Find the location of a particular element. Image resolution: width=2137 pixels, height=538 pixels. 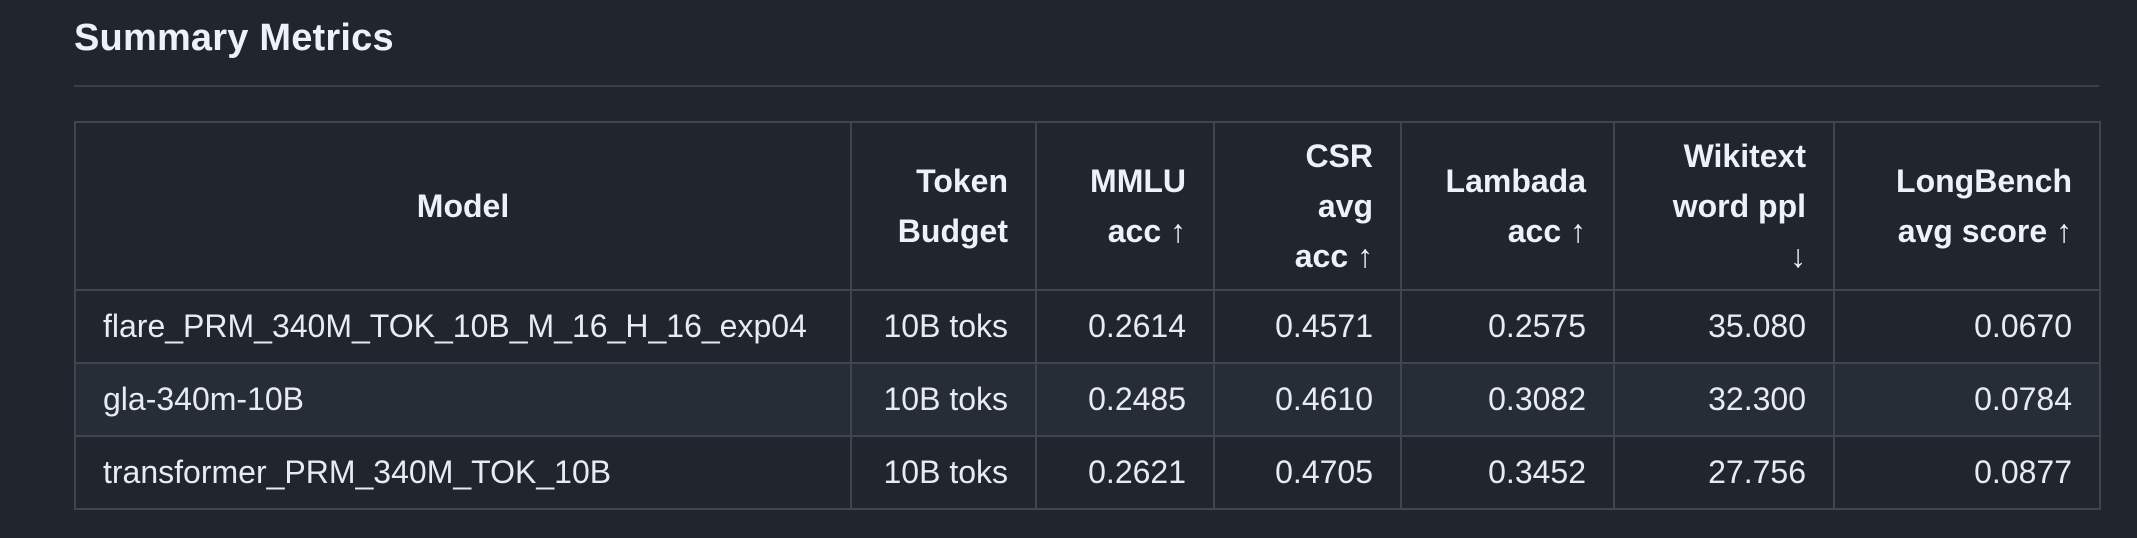

column-header-token-budget: Token Budget is located at coordinates (943, 206).